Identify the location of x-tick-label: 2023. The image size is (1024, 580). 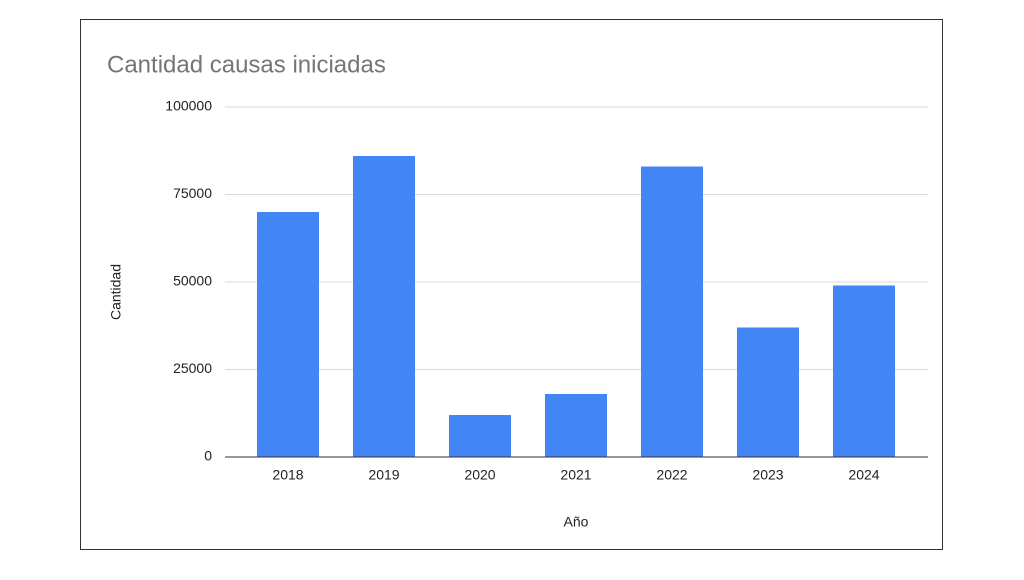
(767, 475).